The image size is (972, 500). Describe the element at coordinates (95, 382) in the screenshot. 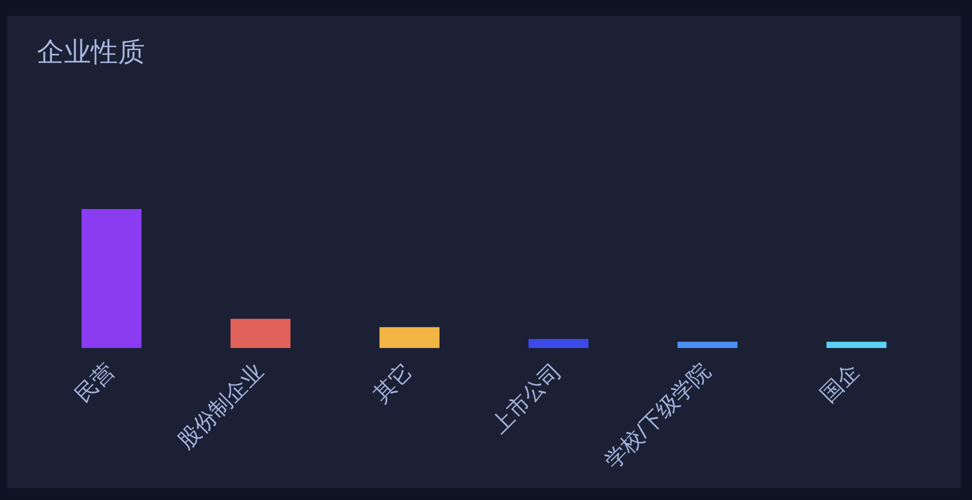

I see `x-label: 民营` at that location.